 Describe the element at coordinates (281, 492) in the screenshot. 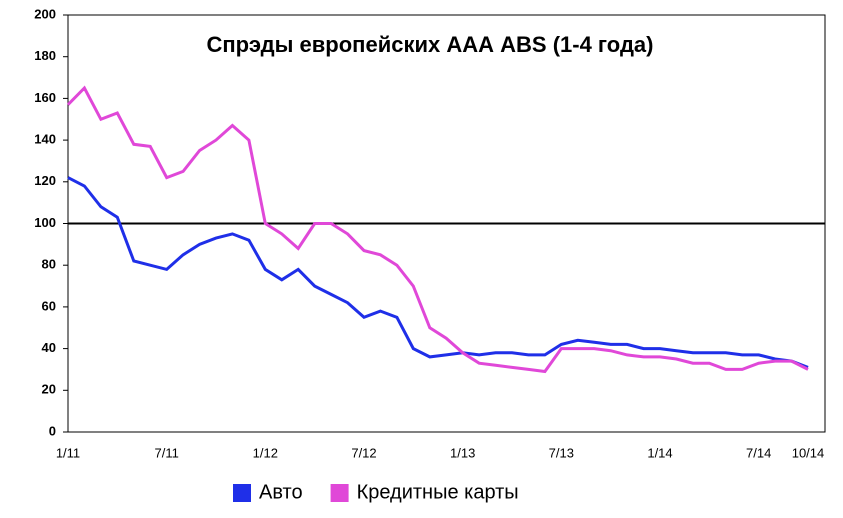

I see `legend-label: Авто` at that location.